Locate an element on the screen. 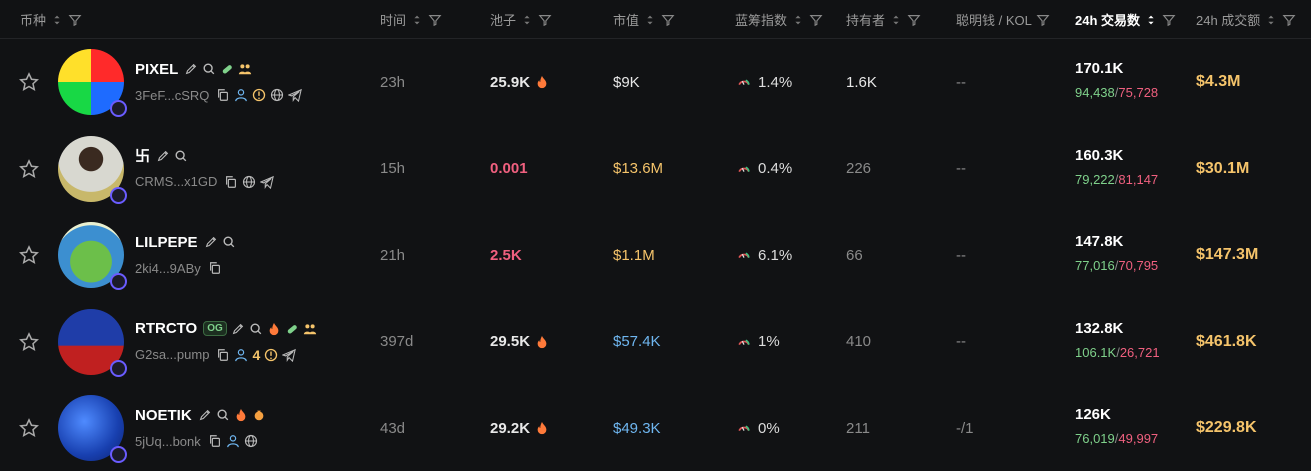 This screenshot has height=471, width=1311. name-line: 卐 is located at coordinates (161, 156).